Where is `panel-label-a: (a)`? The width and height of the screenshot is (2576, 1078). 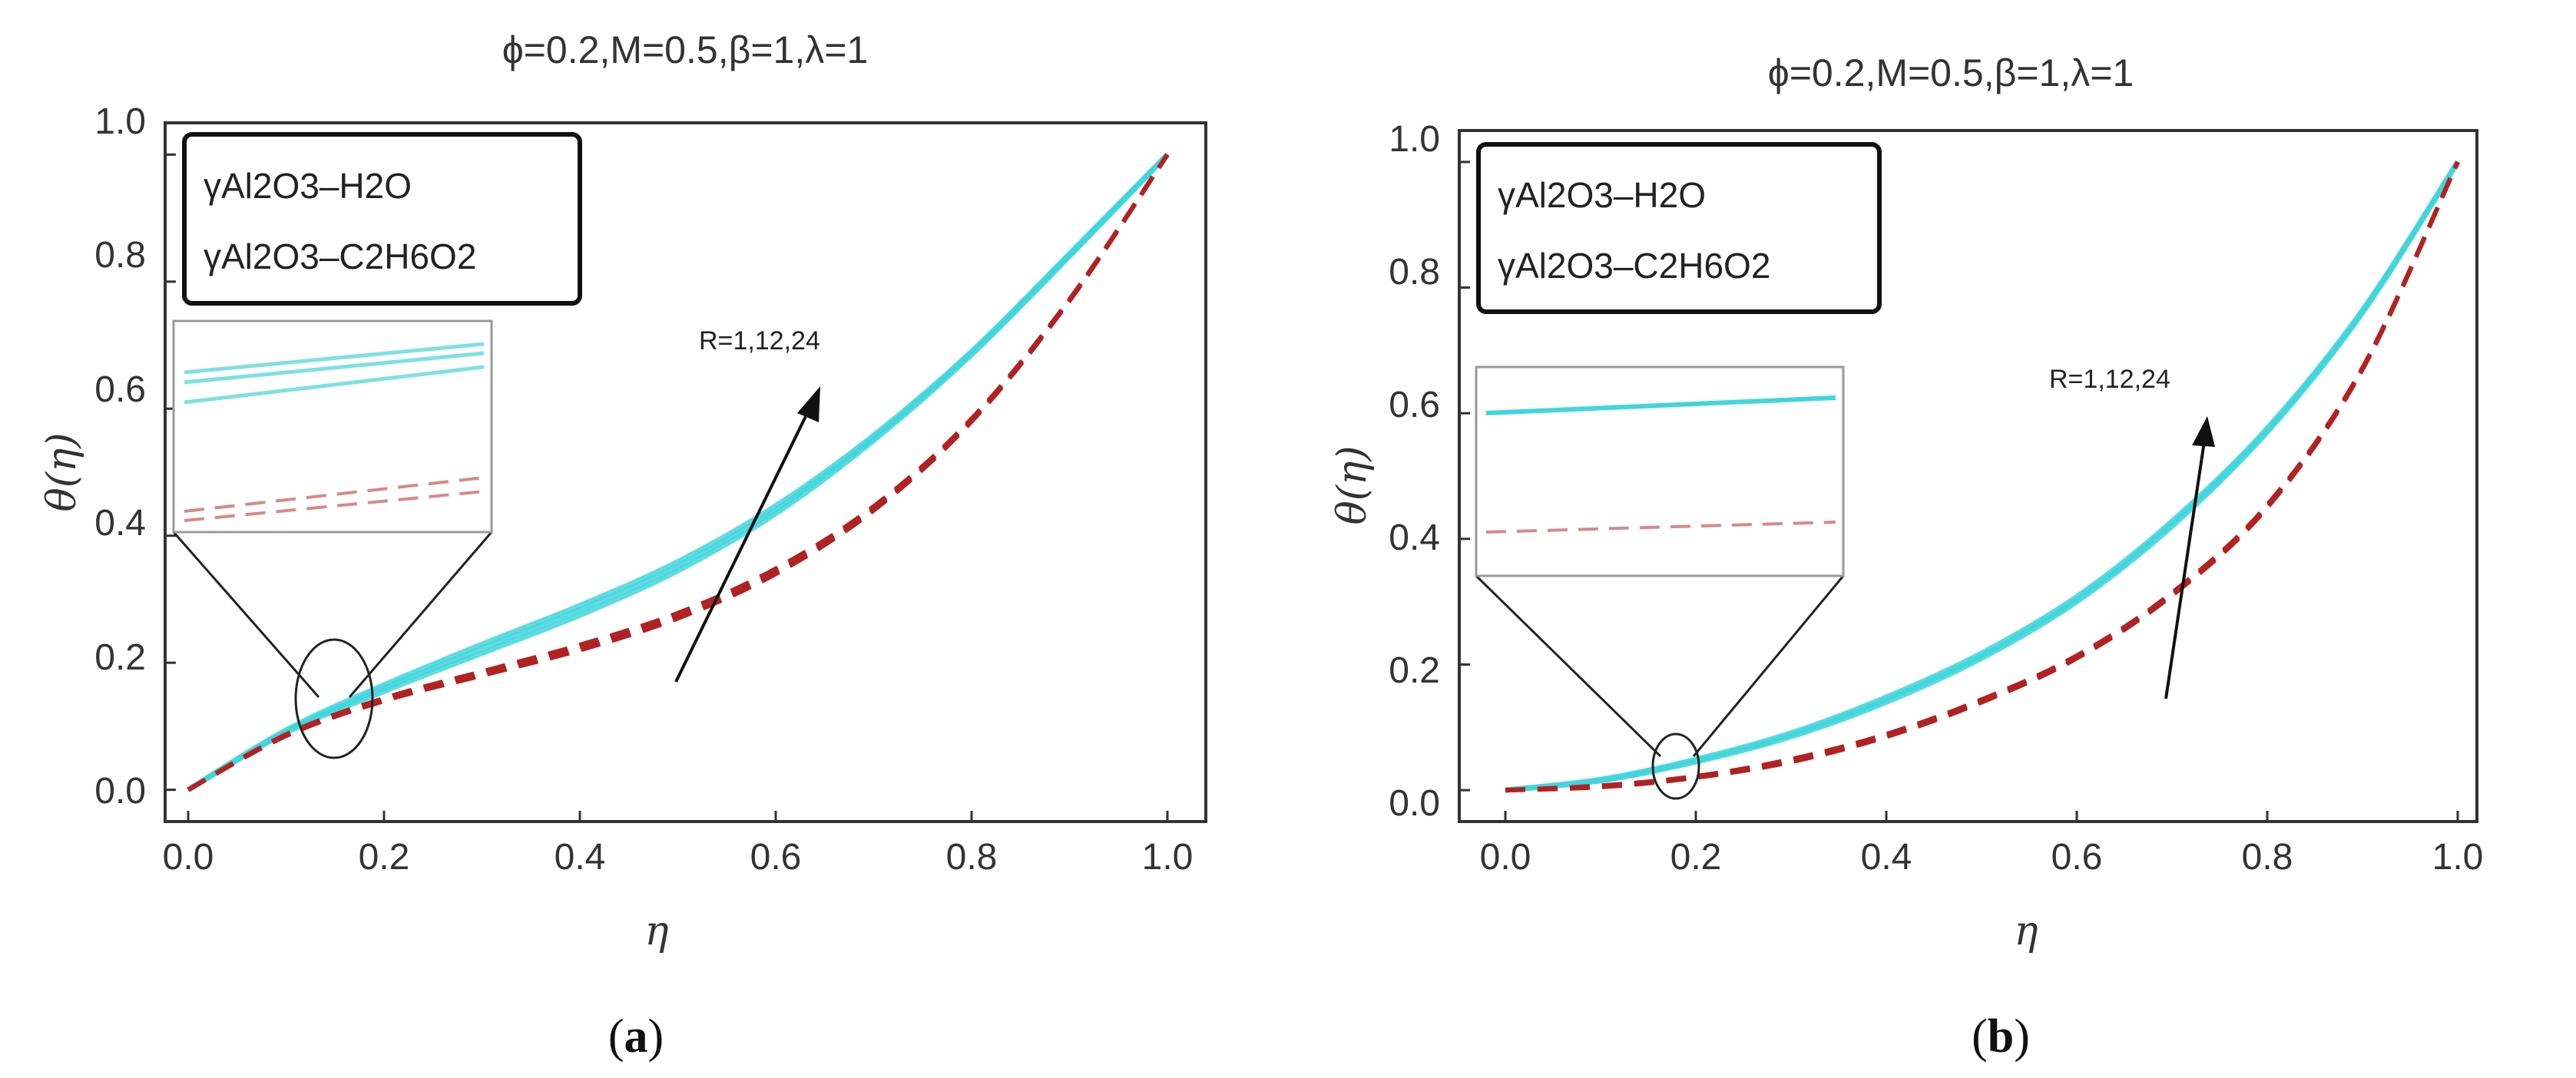 panel-label-a: (a) is located at coordinates (636, 1036).